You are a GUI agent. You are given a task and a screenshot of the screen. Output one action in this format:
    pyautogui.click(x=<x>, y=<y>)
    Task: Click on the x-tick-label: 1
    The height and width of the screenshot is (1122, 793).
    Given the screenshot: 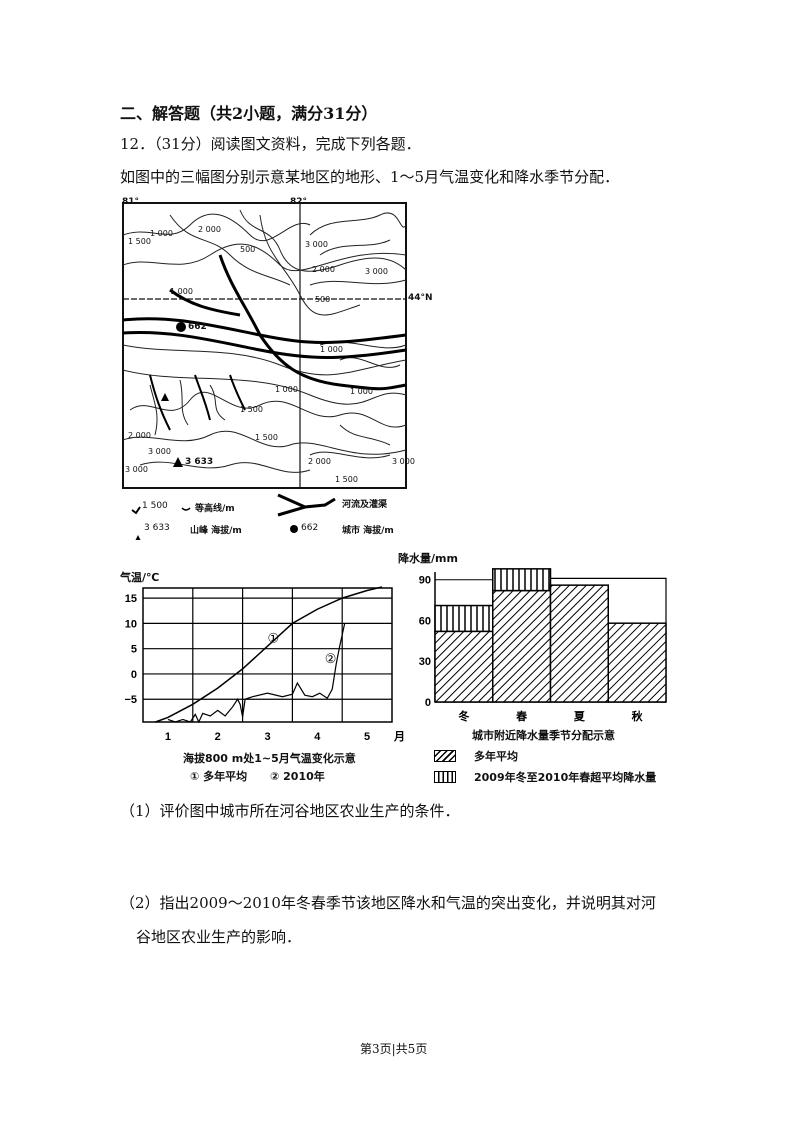 What is the action you would take?
    pyautogui.click(x=168, y=737)
    